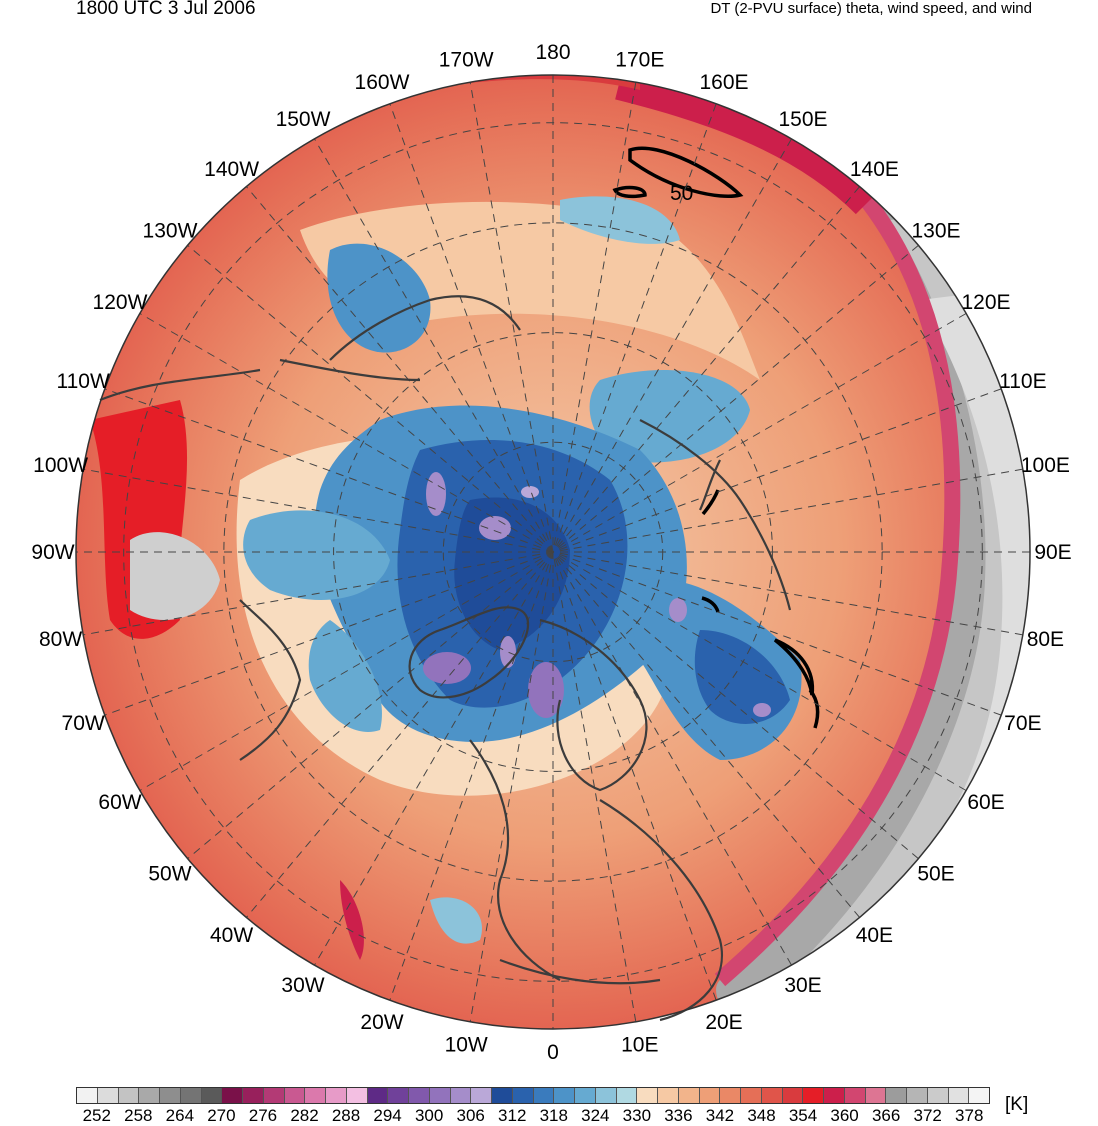 The width and height of the screenshot is (1098, 1126). Describe the element at coordinates (1052, 552) in the screenshot. I see `longitude-label: 90E` at that location.